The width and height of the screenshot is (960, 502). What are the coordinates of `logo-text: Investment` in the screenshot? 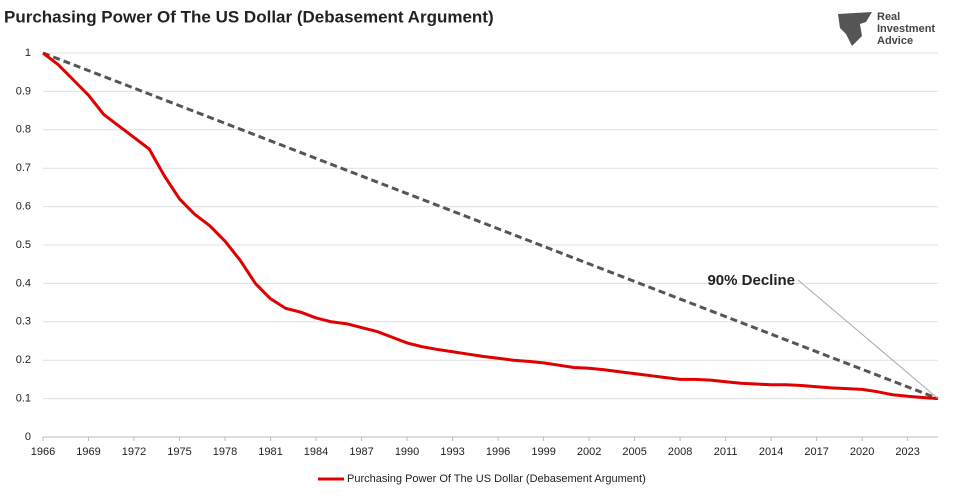 It's located at (906, 29).